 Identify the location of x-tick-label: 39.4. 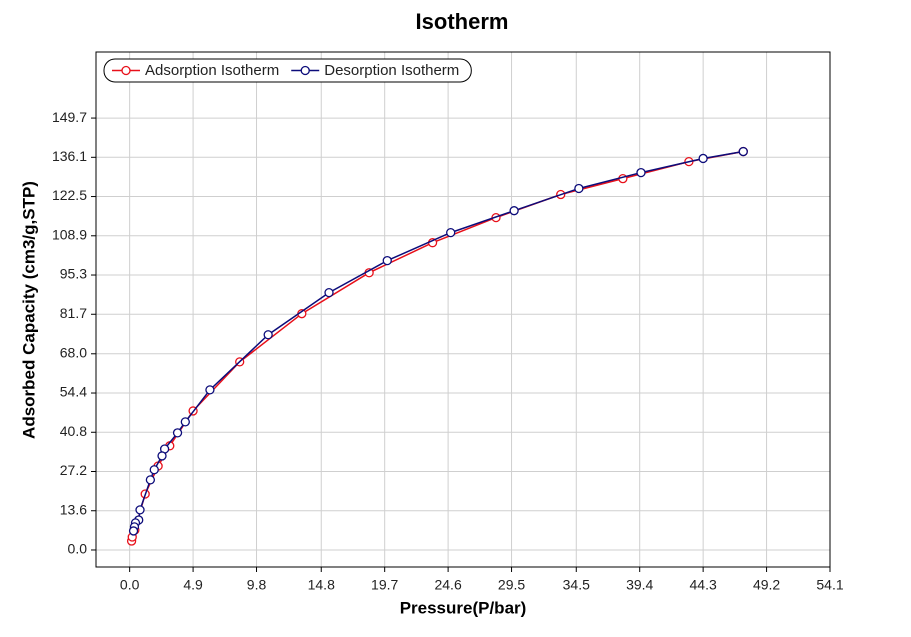
(639, 585).